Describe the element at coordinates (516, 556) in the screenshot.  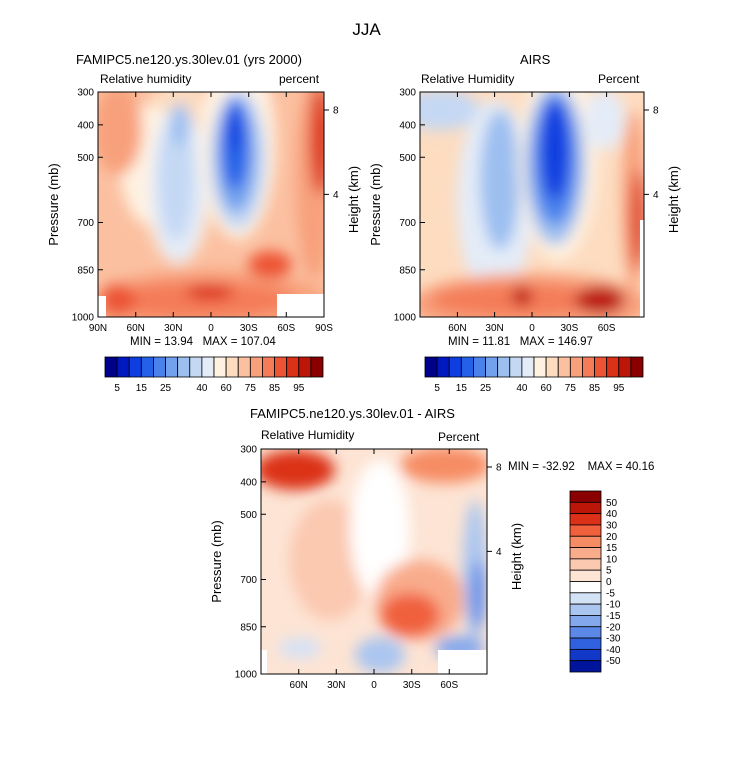
I see `height-axis-label: Height (km)` at that location.